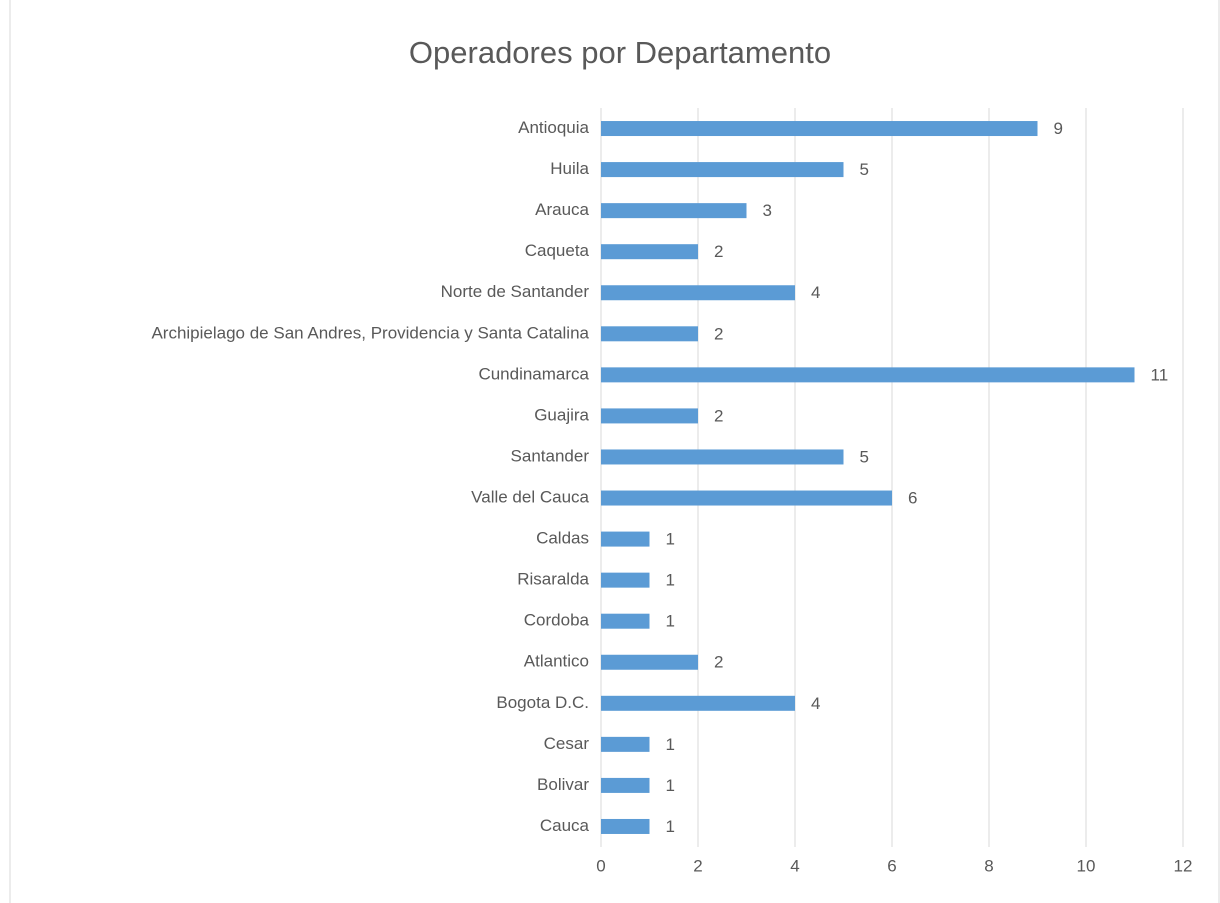 The height and width of the screenshot is (903, 1220). I want to click on x-tick-label: 0, so click(600, 865).